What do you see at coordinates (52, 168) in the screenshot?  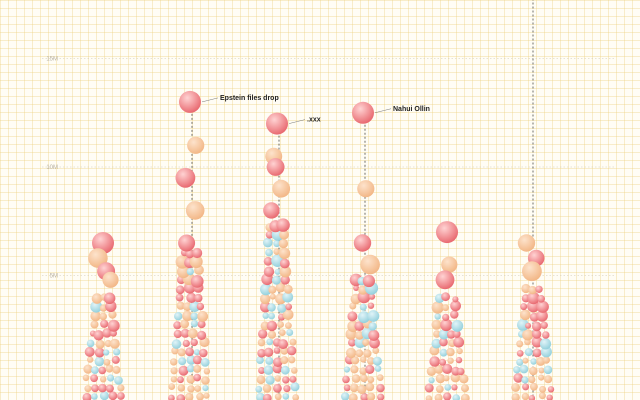 I see `y-tick-label: 10M` at bounding box center [52, 168].